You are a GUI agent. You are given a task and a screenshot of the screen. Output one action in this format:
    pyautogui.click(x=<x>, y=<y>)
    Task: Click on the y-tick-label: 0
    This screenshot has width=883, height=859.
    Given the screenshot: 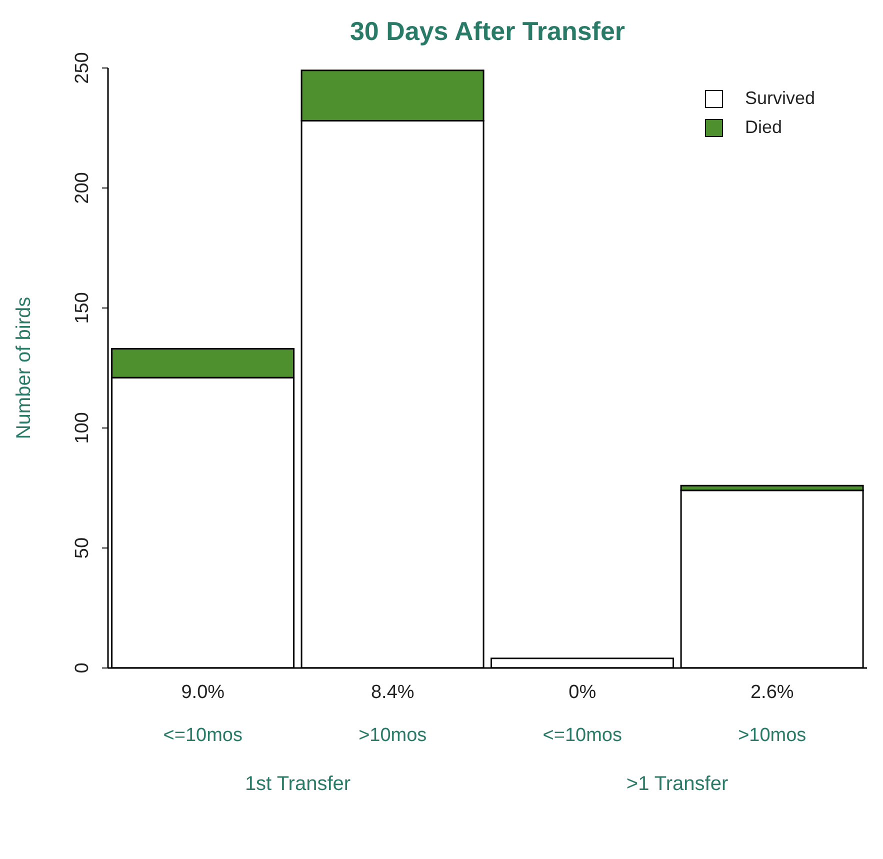 What is the action you would take?
    pyautogui.click(x=82, y=668)
    